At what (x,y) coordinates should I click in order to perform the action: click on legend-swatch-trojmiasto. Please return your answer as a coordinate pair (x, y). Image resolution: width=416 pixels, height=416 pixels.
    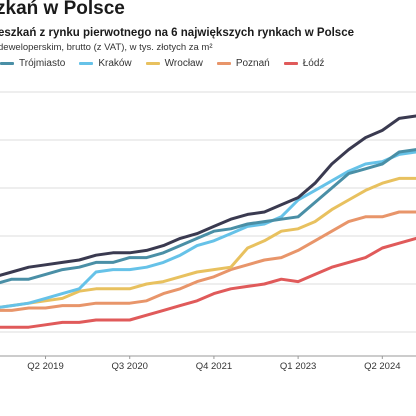
    Looking at the image, I should click on (7, 63).